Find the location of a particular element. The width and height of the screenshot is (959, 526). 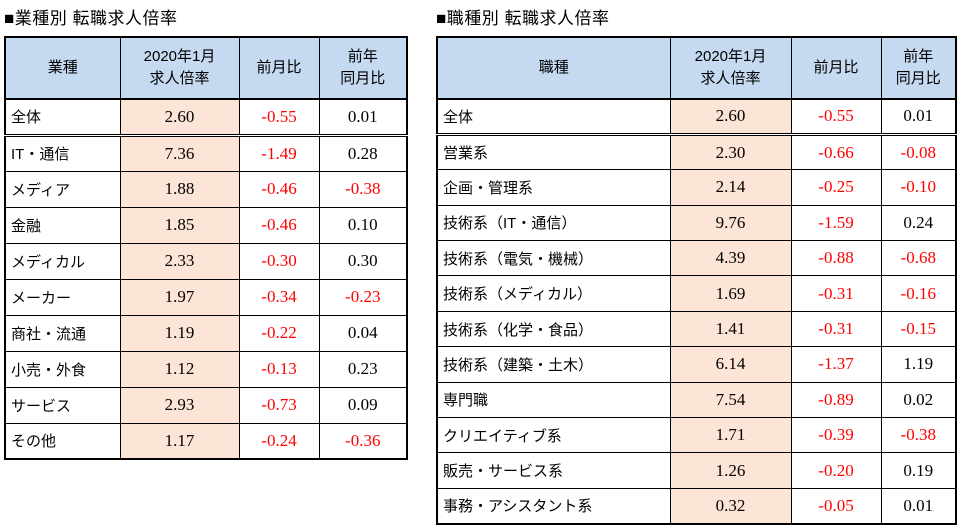

row-label-cell: 事務・アシスタント系 is located at coordinates (553, 506).